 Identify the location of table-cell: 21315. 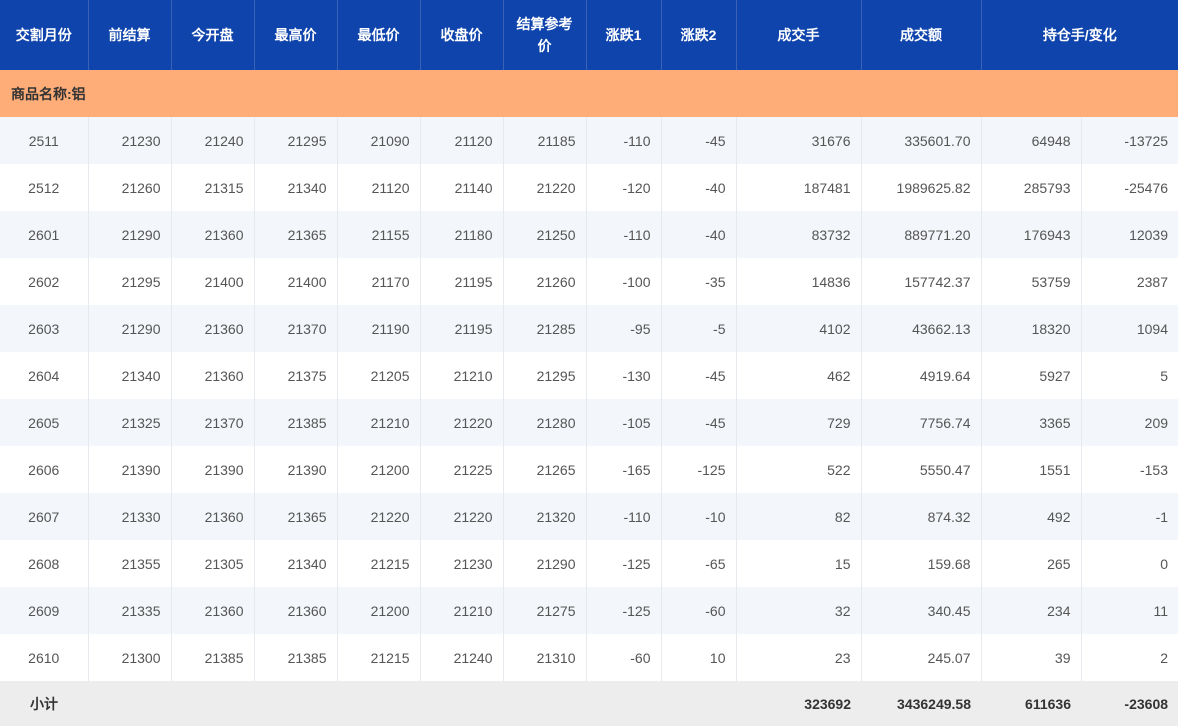
(213, 187).